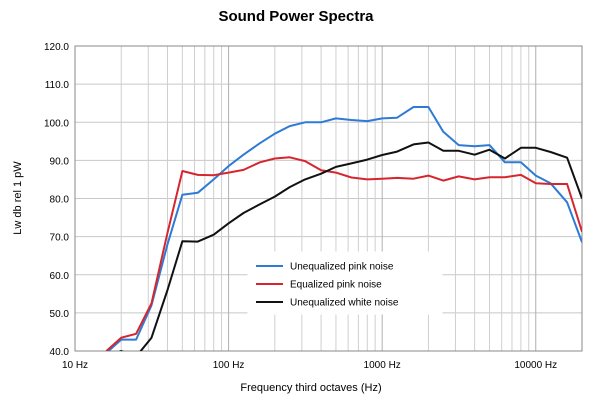  I want to click on y-tick-label: 80.0, so click(60, 200).